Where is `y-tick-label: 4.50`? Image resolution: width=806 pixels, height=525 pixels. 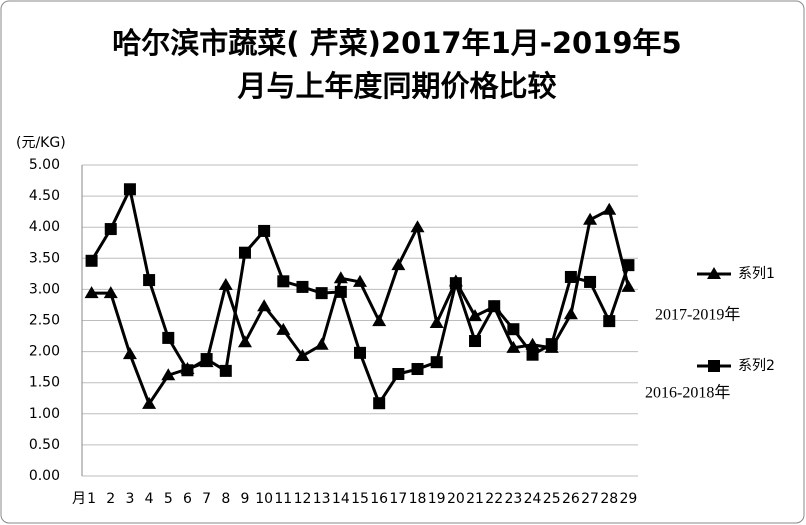
y-tick-label: 4.50 is located at coordinates (44, 196).